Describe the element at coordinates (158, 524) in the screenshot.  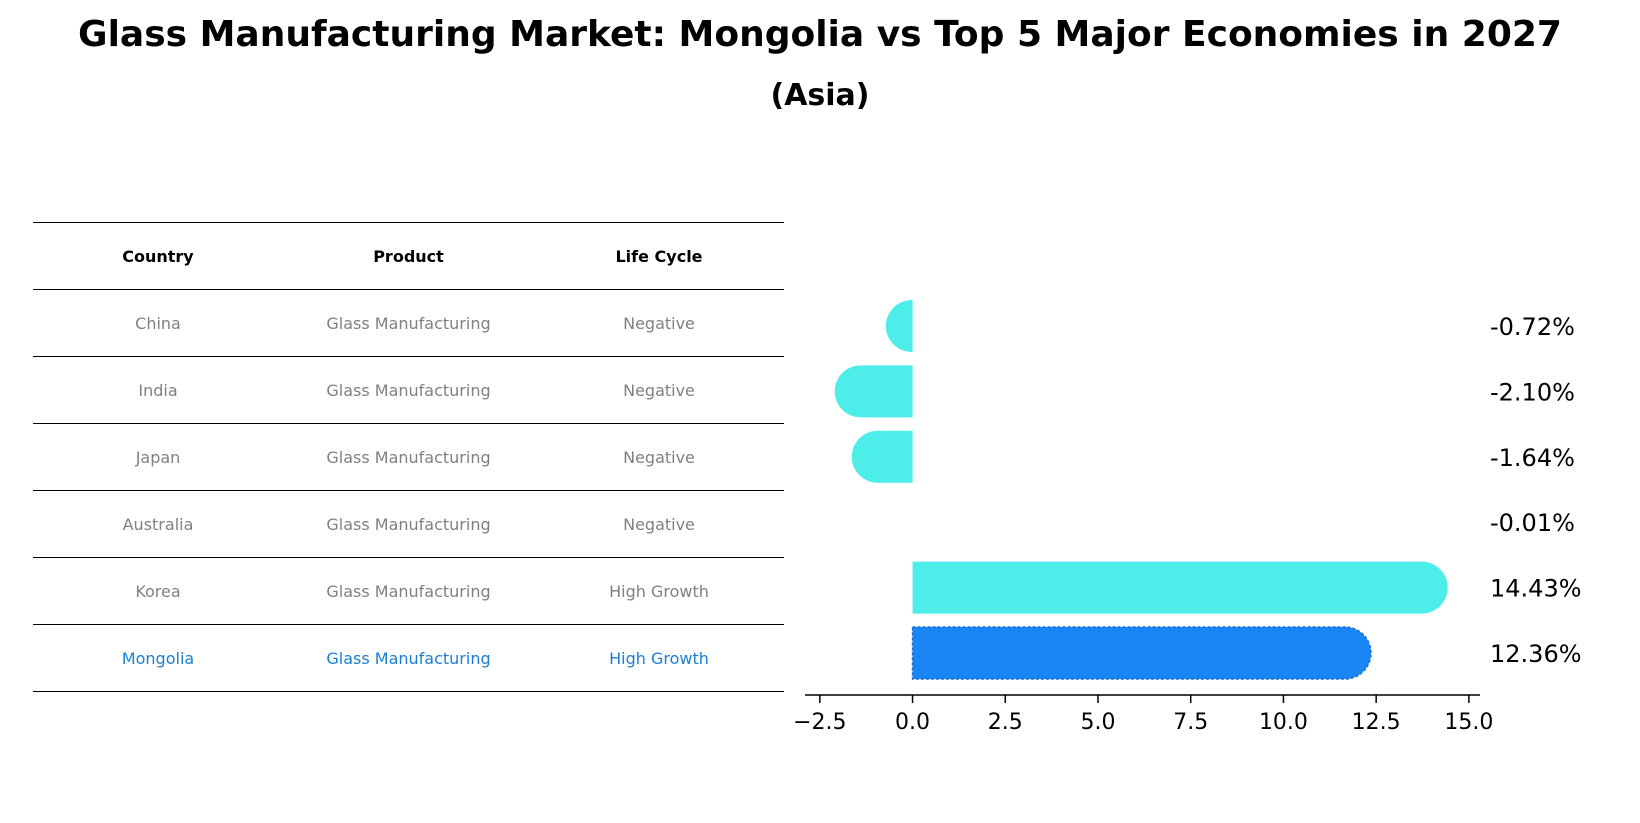
I see `cell-country: Australia` at that location.